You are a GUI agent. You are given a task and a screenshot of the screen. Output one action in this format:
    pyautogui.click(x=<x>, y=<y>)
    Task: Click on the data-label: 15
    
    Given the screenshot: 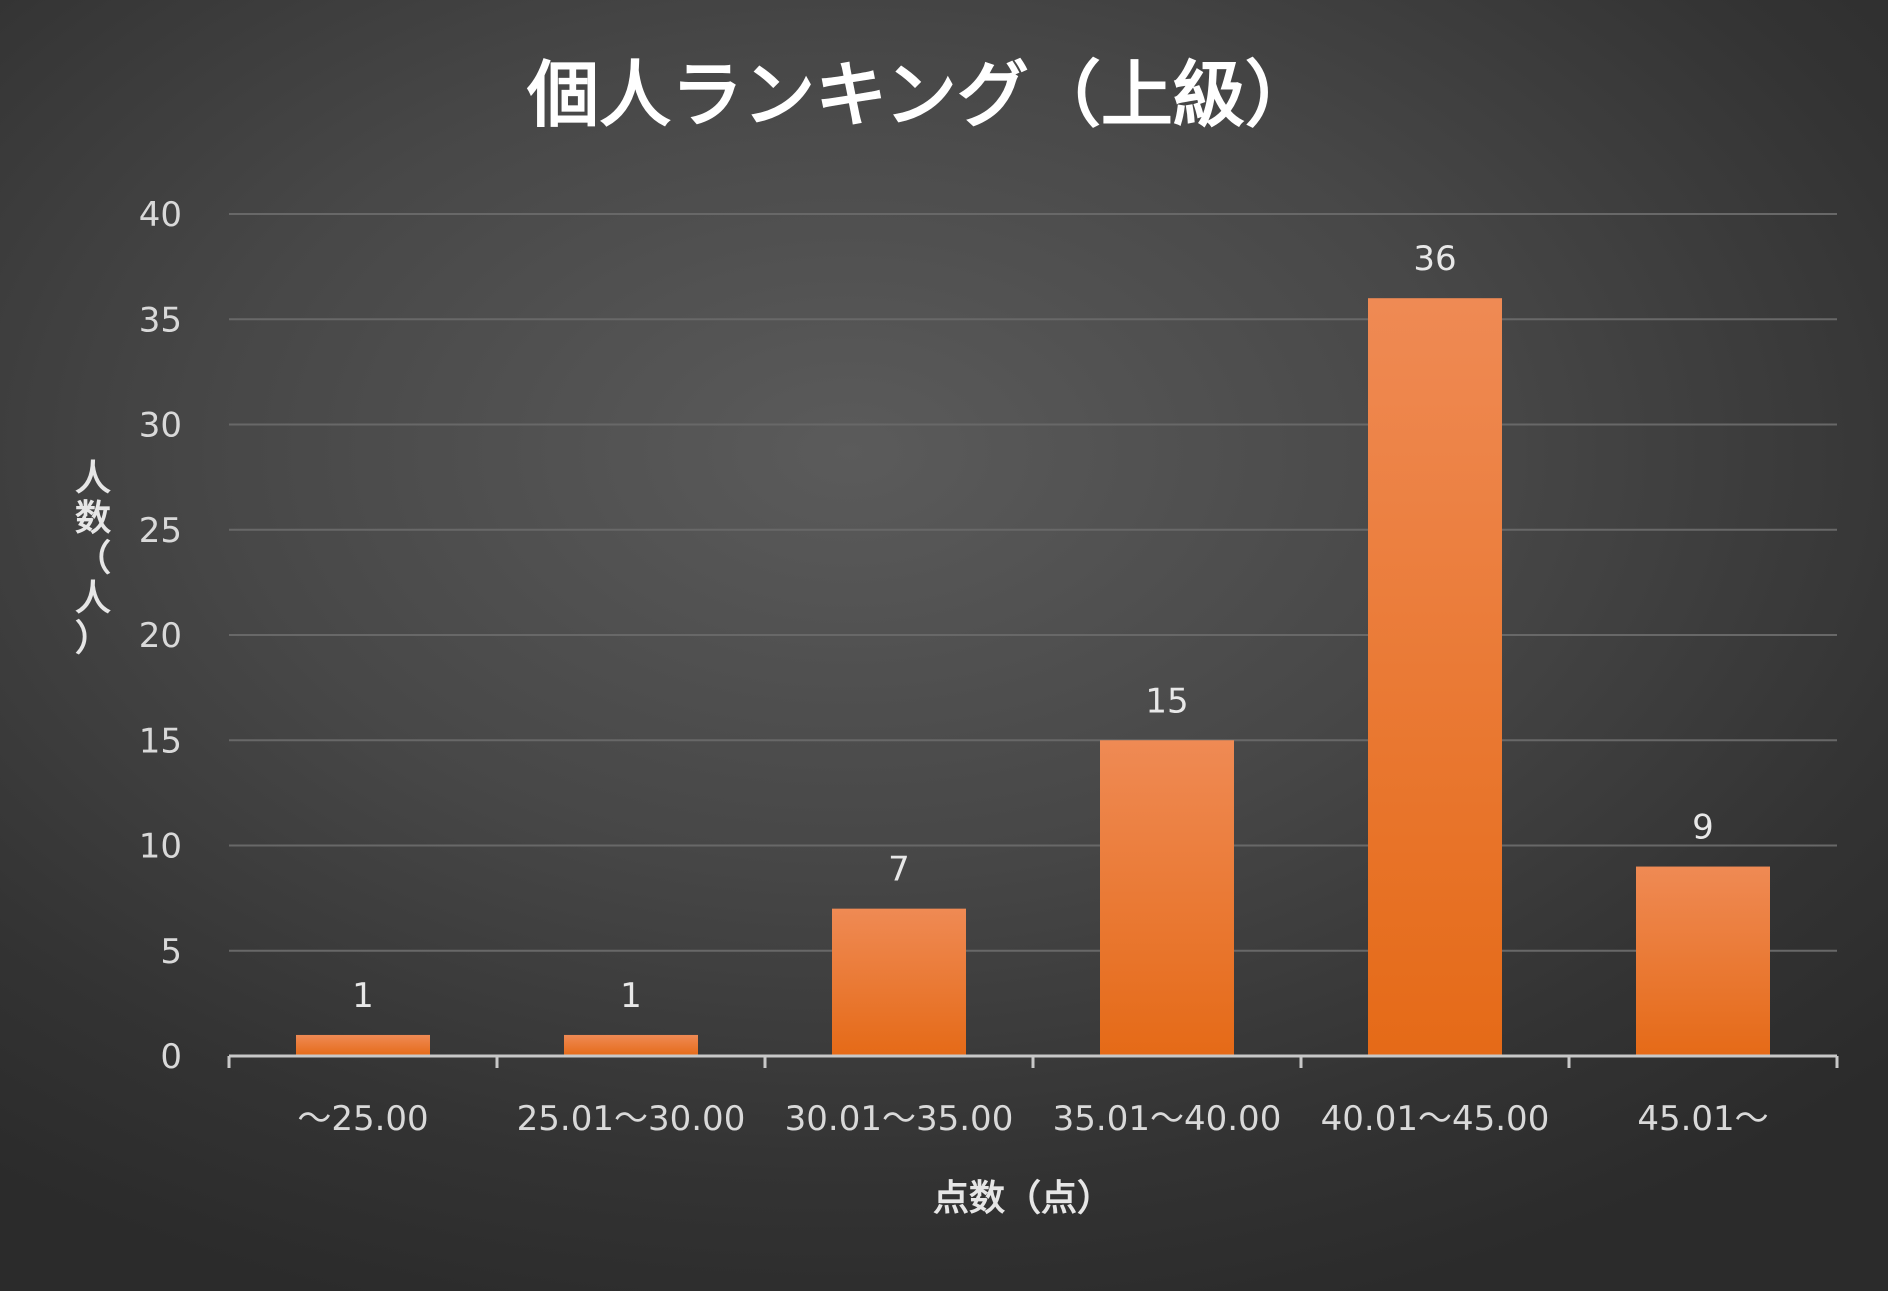 What is the action you would take?
    pyautogui.click(x=1166, y=701)
    